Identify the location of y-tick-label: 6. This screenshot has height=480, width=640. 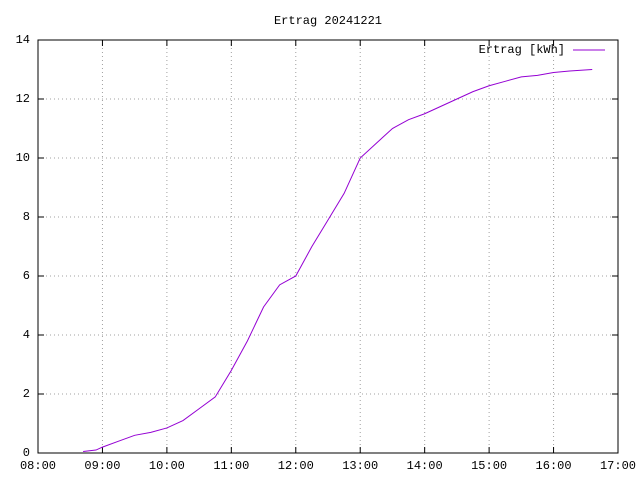
(26, 276).